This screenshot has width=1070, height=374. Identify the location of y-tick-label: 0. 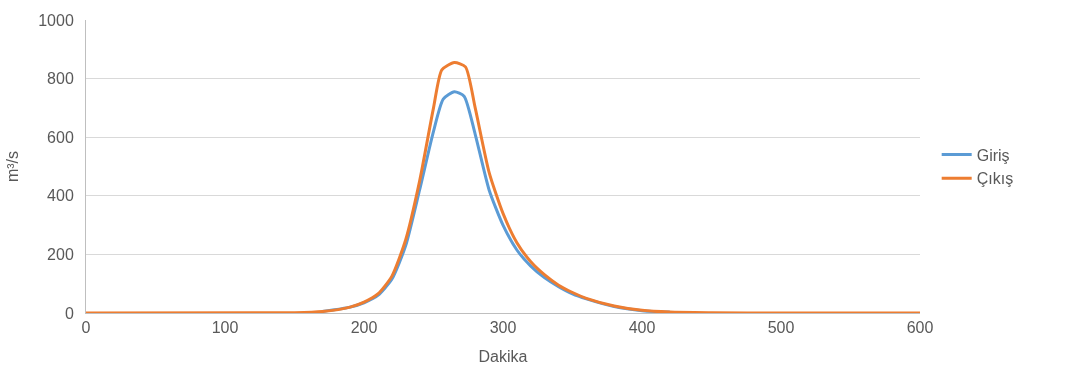
(69, 313).